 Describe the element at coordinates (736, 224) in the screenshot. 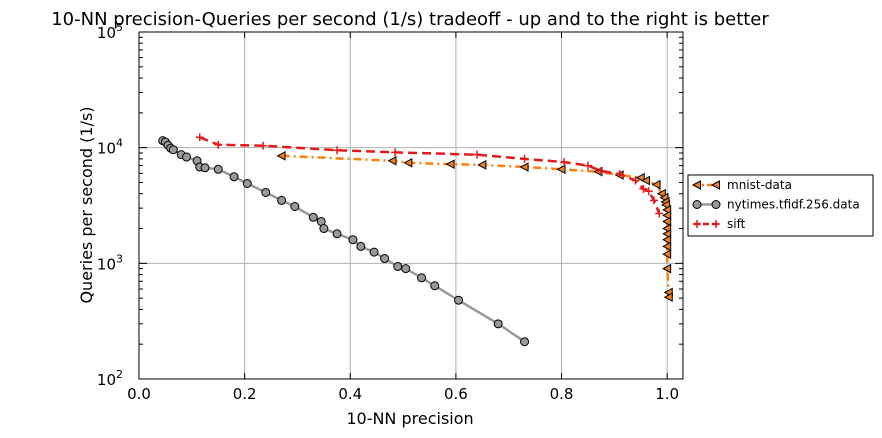

I see `legend-label: sift` at that location.